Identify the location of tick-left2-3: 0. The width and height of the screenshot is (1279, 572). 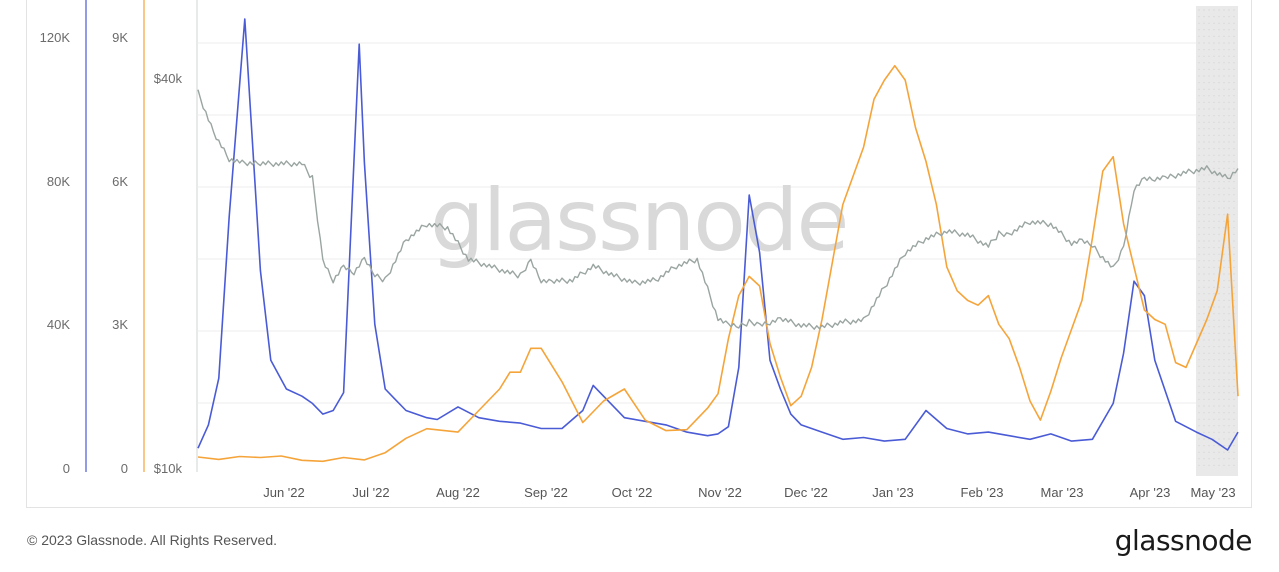
(124, 468).